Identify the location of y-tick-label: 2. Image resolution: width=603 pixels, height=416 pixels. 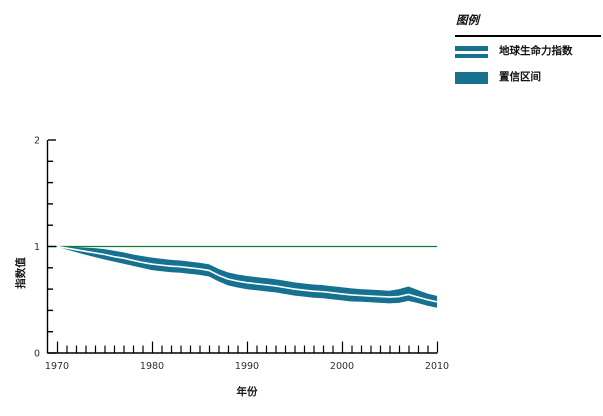
(37, 141).